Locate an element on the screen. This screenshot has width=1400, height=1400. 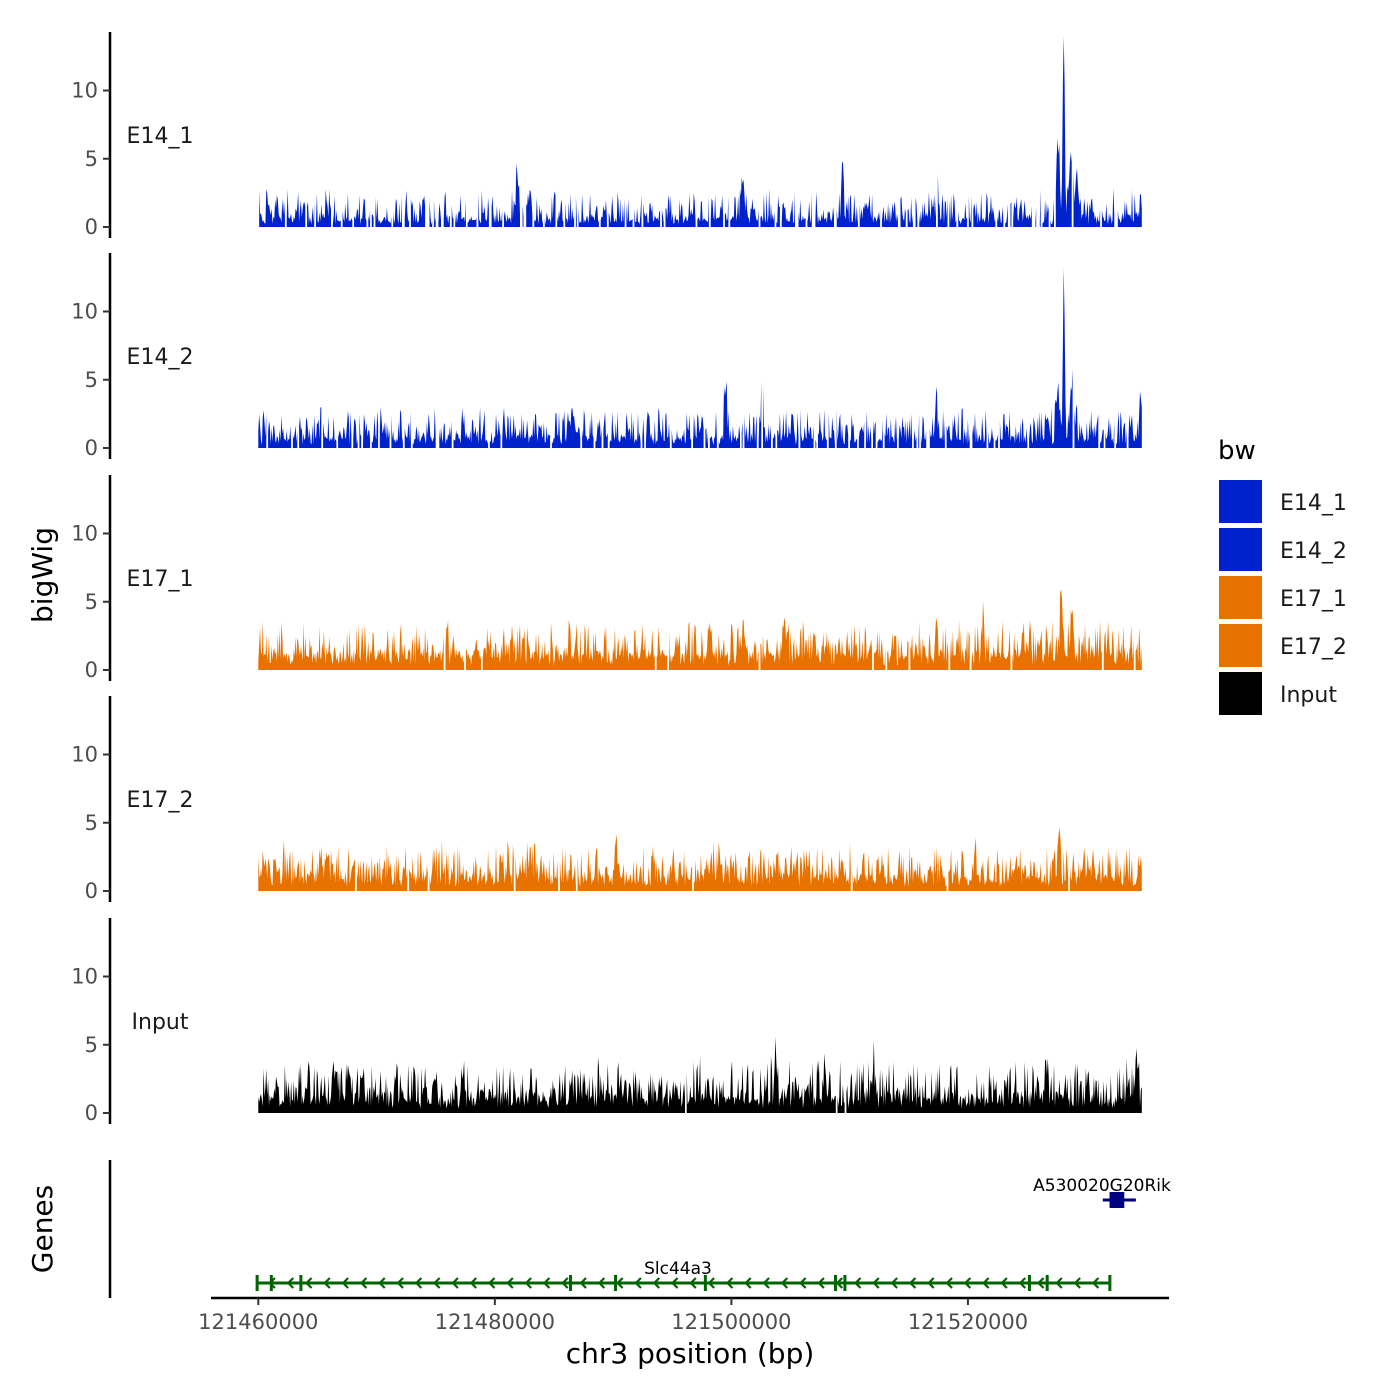
track-label: E17_1 is located at coordinates (160, 579).